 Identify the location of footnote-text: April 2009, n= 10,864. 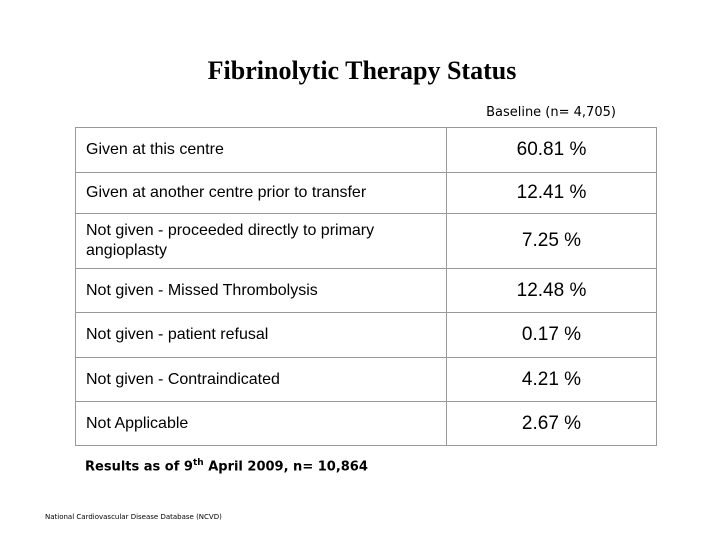
(285, 467).